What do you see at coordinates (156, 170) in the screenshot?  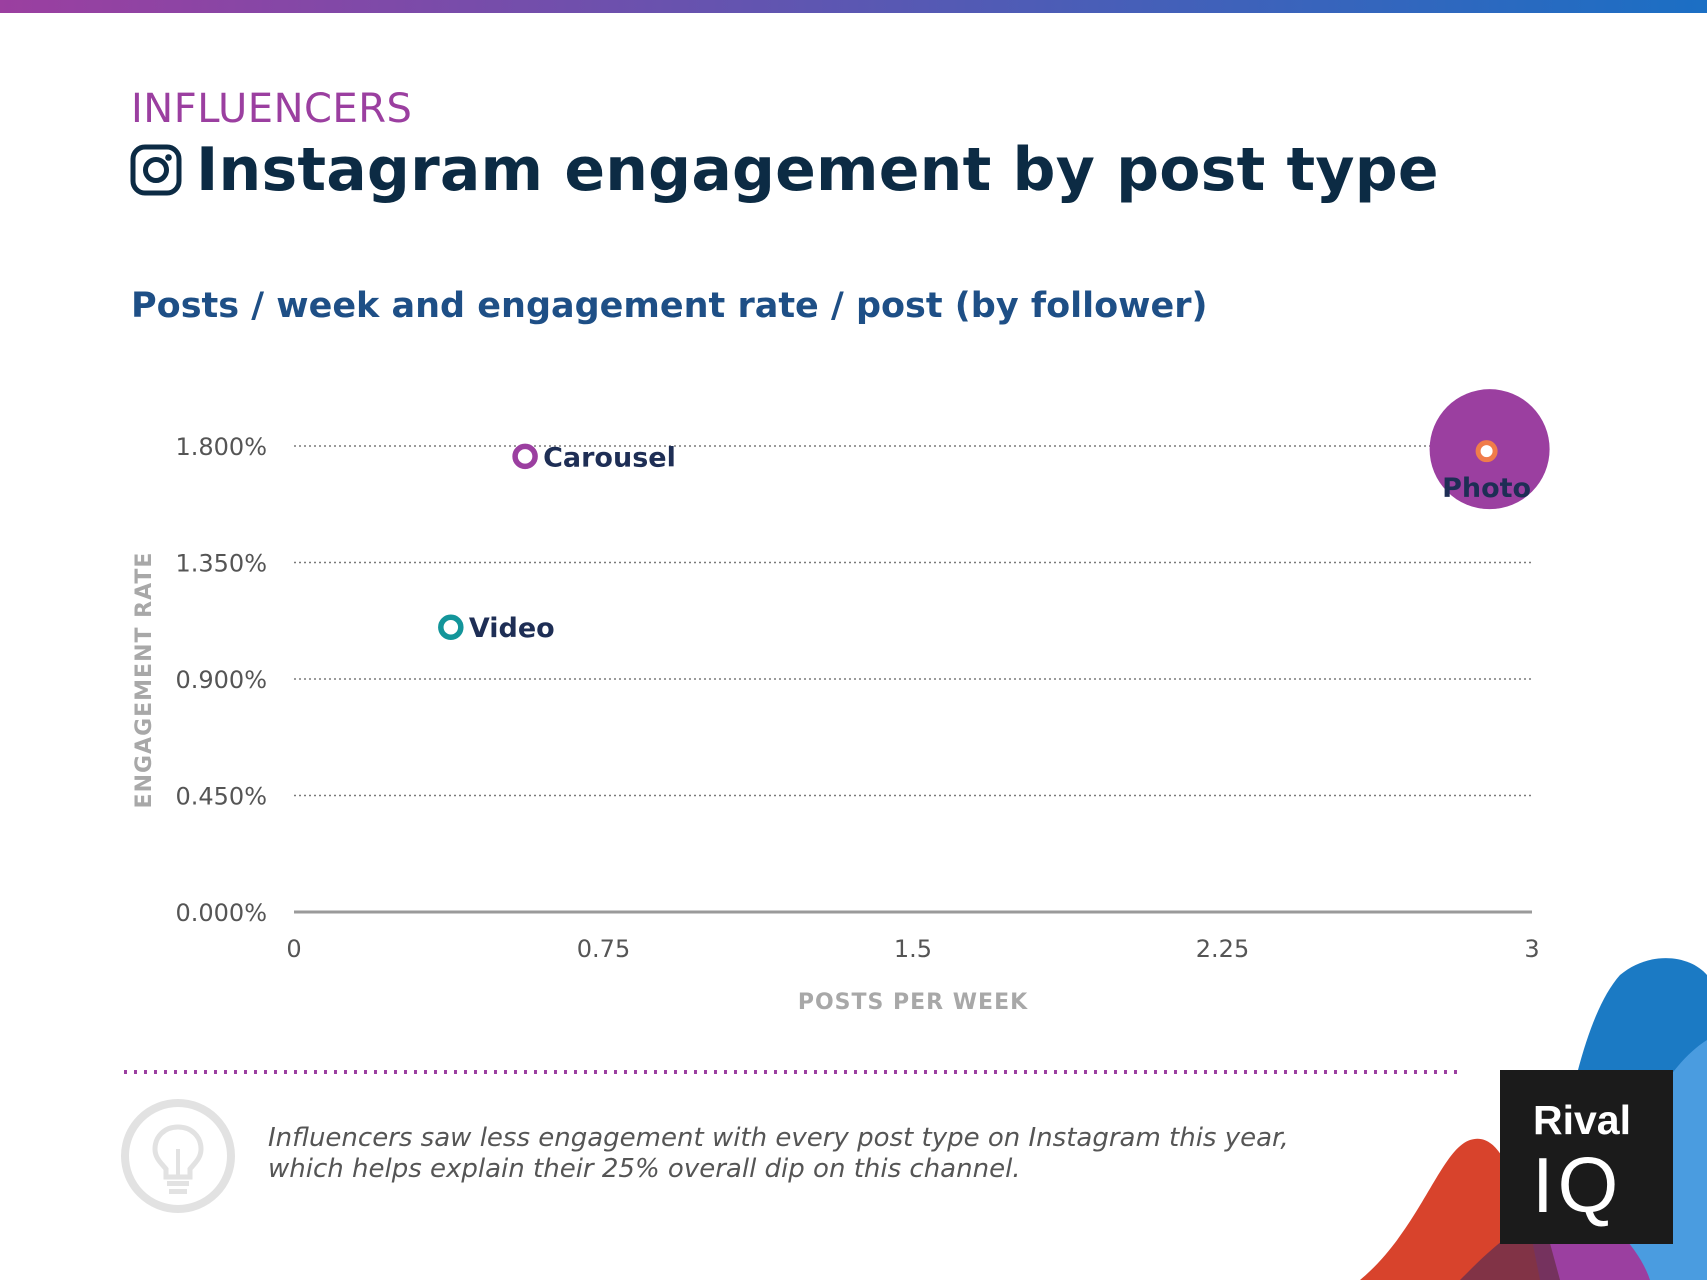 I see `instagram-icon` at bounding box center [156, 170].